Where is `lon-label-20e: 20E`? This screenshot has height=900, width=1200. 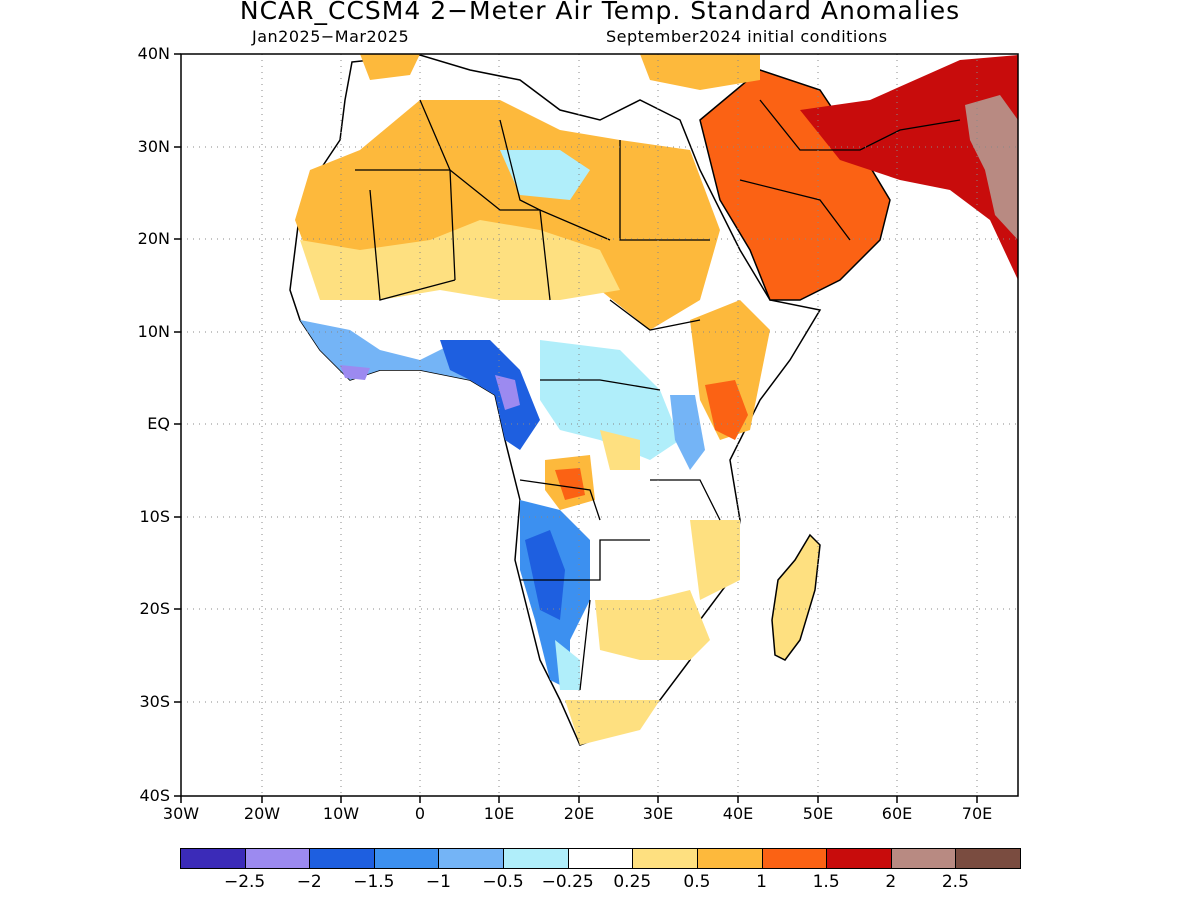
lon-label-20e: 20E is located at coordinates (579, 813).